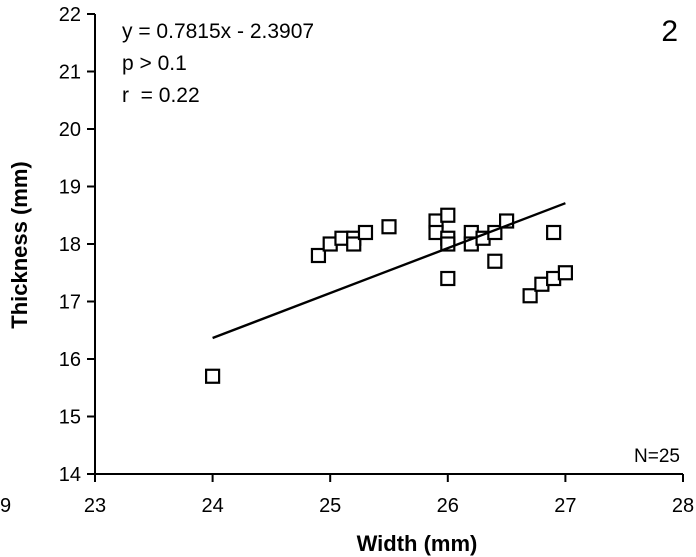  What do you see at coordinates (70, 130) in the screenshot?
I see `y-tick-label: 20` at bounding box center [70, 130].